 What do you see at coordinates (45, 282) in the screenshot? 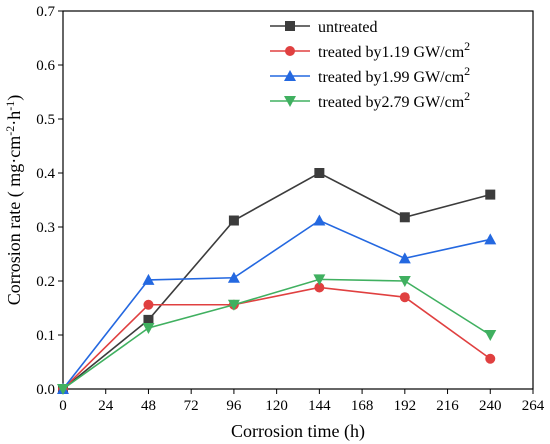
I see `y-tick-label: 0.2` at bounding box center [45, 282].